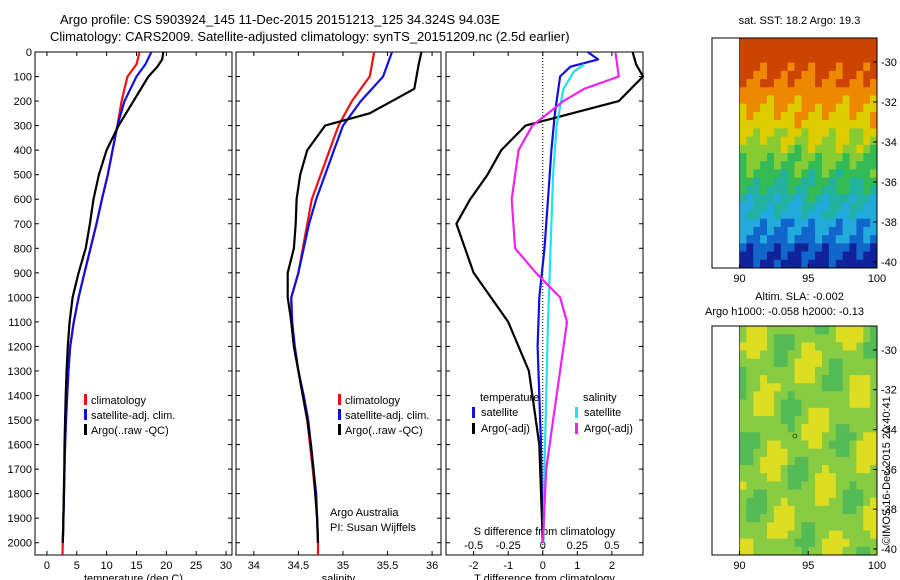 This screenshot has width=900, height=580. Describe the element at coordinates (808, 279) in the screenshot. I see `map-x-tick-label: 95` at that location.